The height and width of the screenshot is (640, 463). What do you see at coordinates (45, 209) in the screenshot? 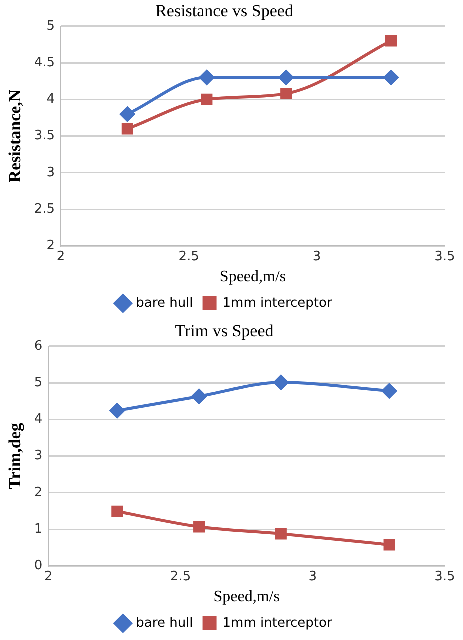
I see `y-tick-label: 2.5` at bounding box center [45, 209].